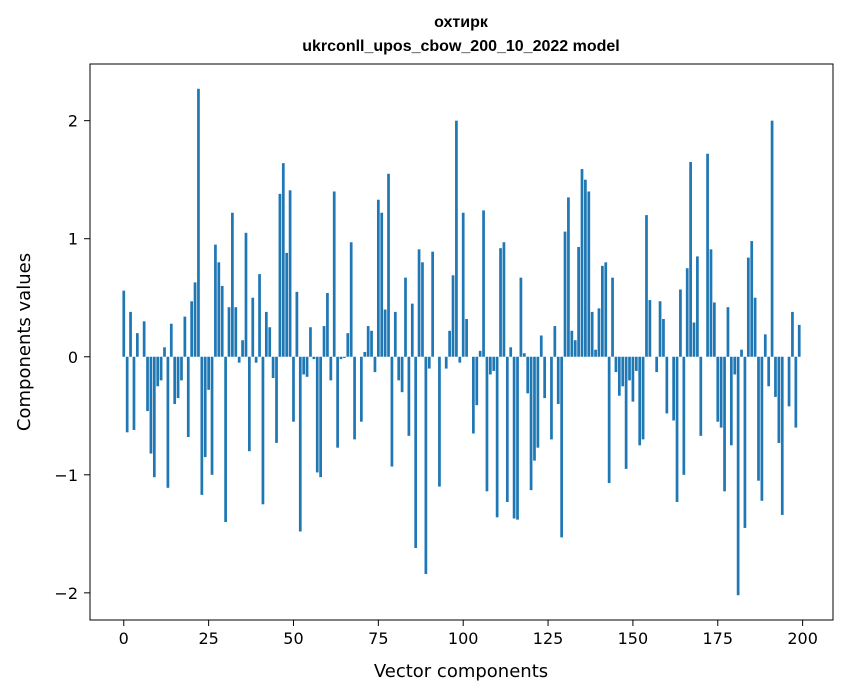 The image size is (847, 696). I want to click on y-axis-ticks: −2 −1 0 1 2, so click(72, 357).